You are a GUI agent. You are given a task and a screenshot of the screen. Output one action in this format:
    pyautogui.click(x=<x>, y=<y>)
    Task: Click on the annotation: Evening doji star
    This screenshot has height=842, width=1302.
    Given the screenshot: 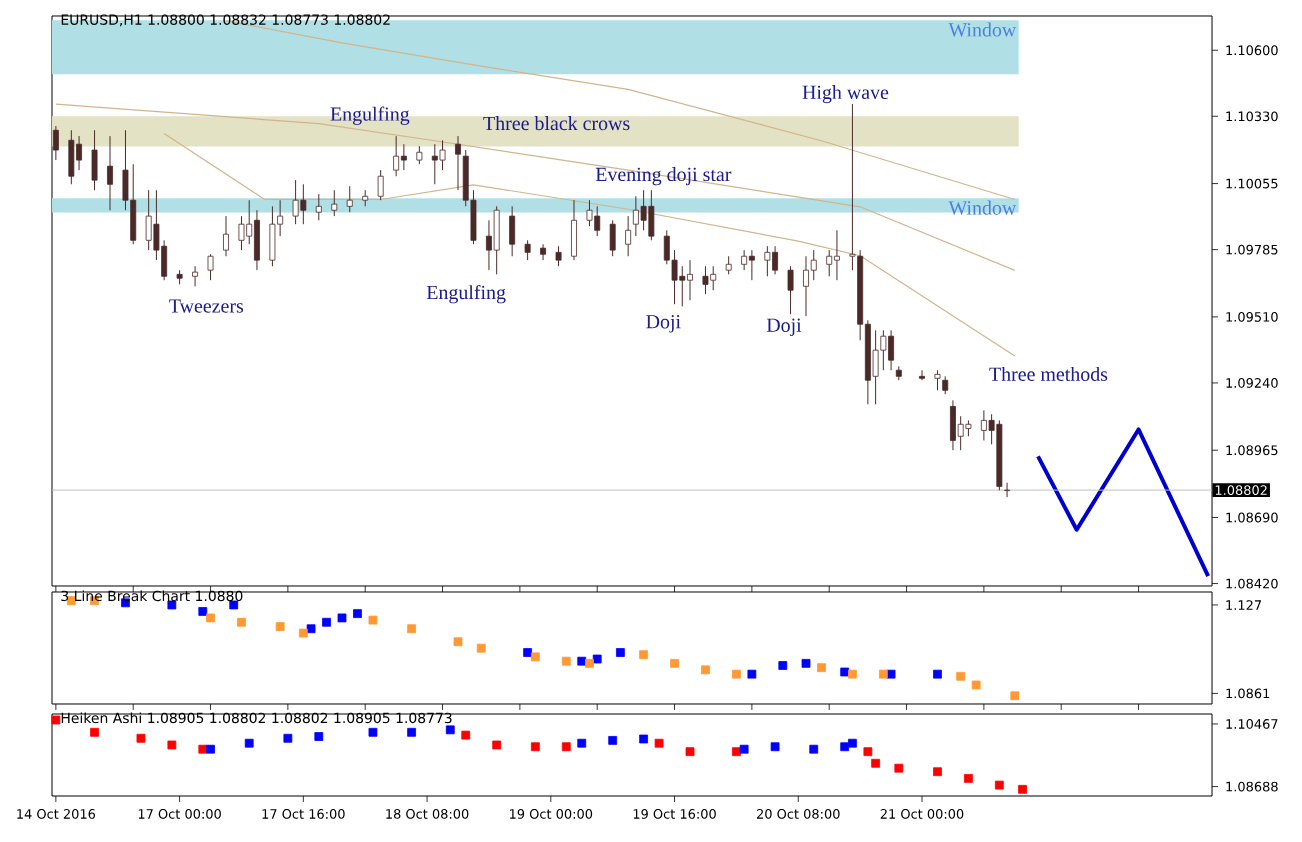 What is the action you would take?
    pyautogui.click(x=663, y=176)
    